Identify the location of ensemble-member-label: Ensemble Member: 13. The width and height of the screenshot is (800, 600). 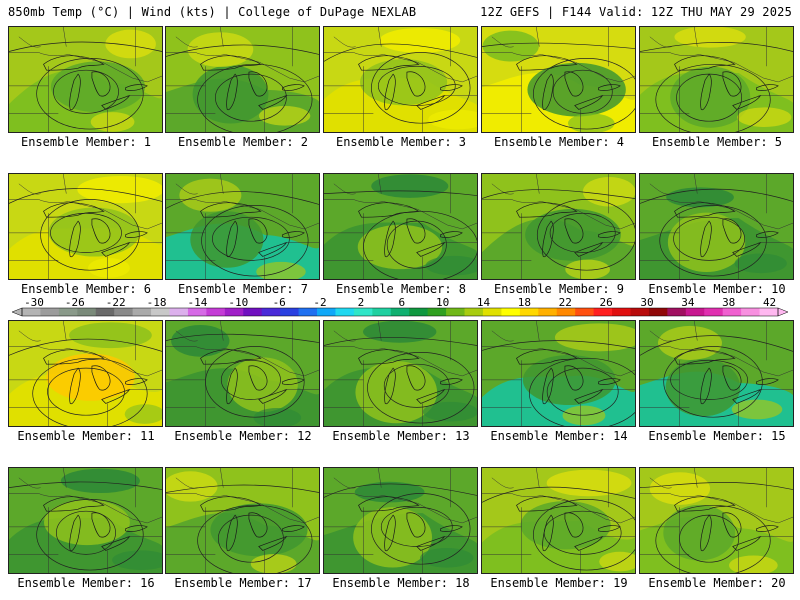
(401, 436).